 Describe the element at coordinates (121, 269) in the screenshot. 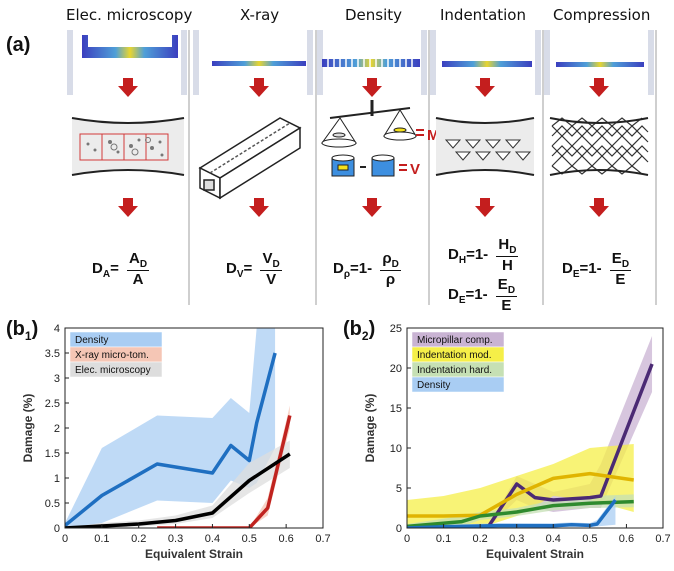

I see `formula-area: DA= AD A` at that location.